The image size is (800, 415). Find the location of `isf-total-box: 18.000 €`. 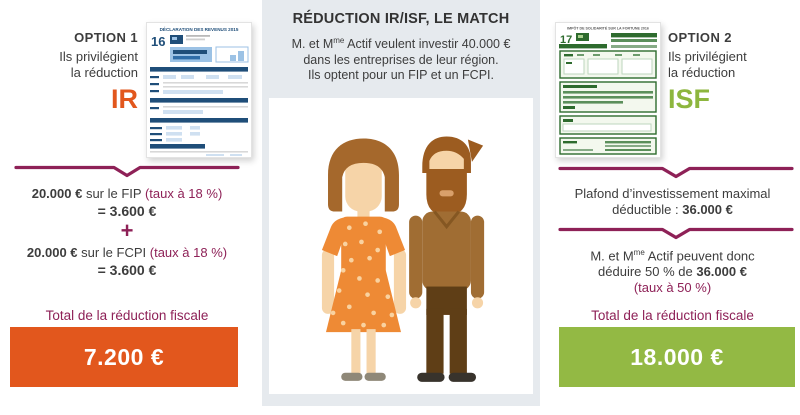

isf-total-box: 18.000 € is located at coordinates (677, 357).